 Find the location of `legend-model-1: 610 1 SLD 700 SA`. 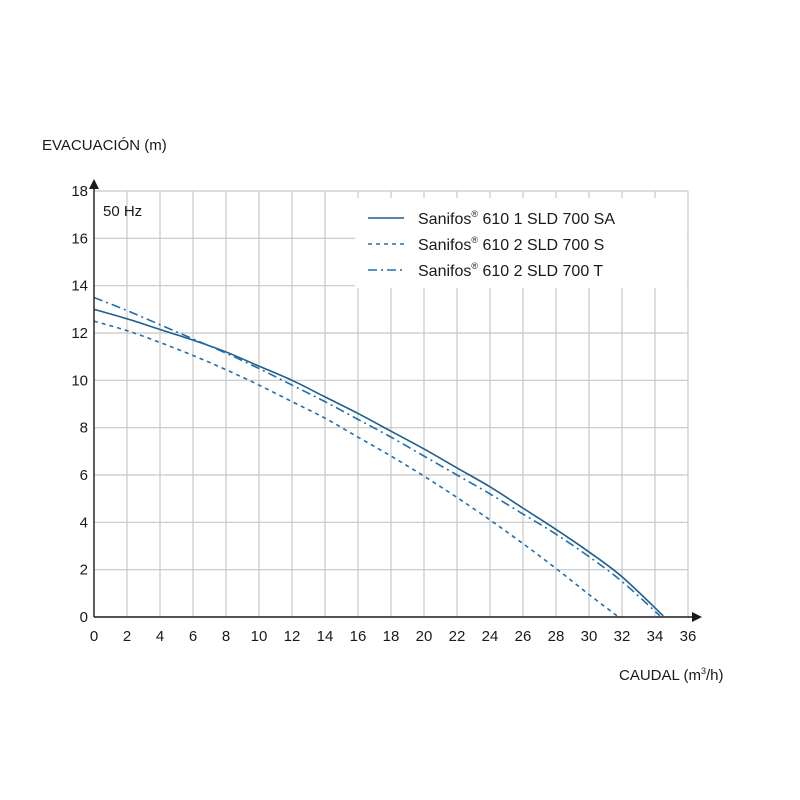

legend-model-1: 610 1 SLD 700 SA is located at coordinates (546, 219).